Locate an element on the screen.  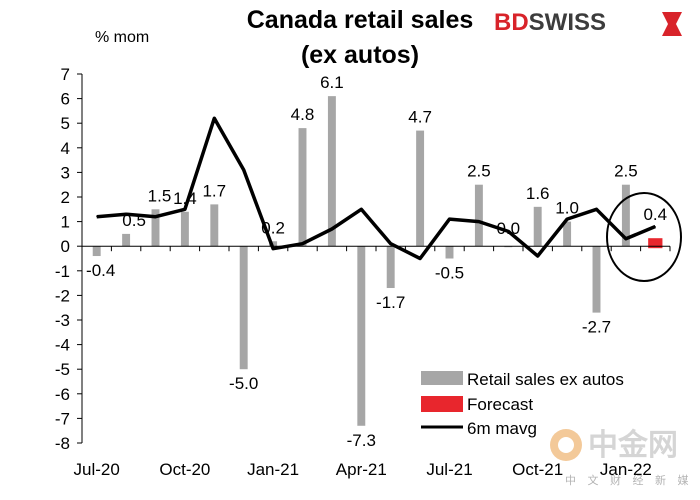
data-label: -5.0 is located at coordinates (243, 383).